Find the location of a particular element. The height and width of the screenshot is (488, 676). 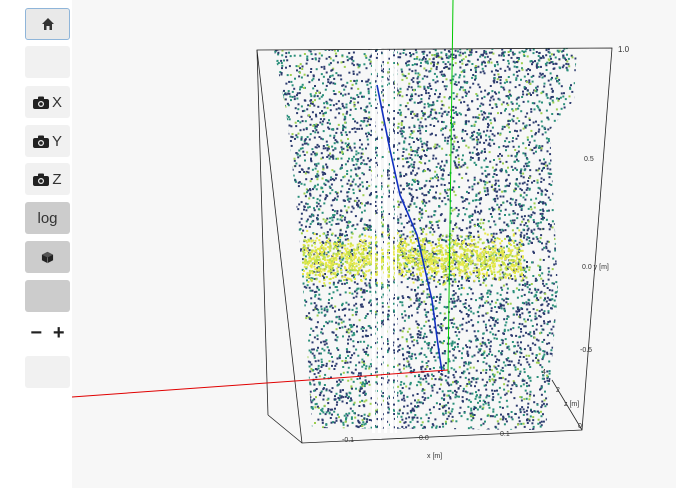

camera-y-label: Y is located at coordinates (56, 141).